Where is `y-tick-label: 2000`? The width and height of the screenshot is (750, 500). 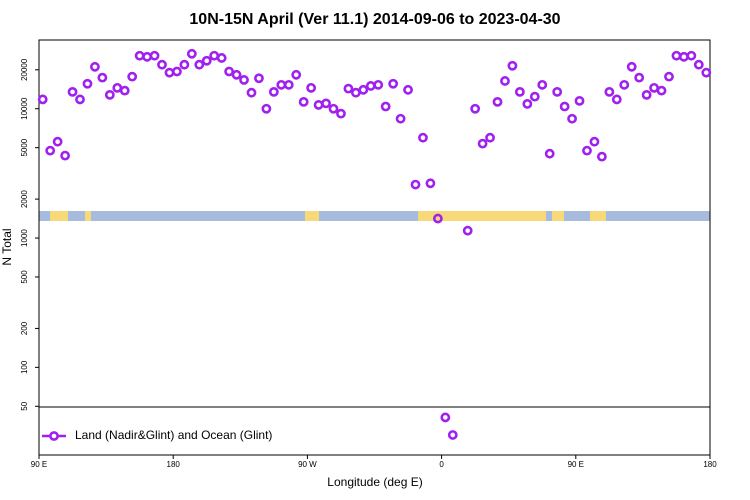
y-tick-label: 2000 is located at coordinates (24, 199).